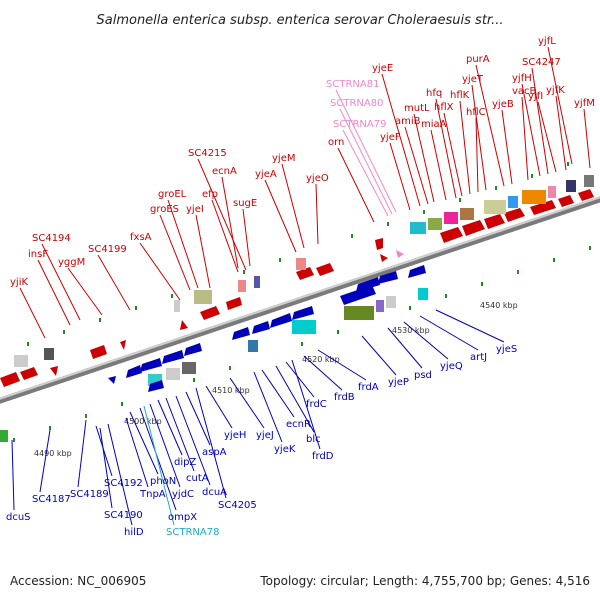  I want to click on gene-label: yjeH, so click(235, 435).